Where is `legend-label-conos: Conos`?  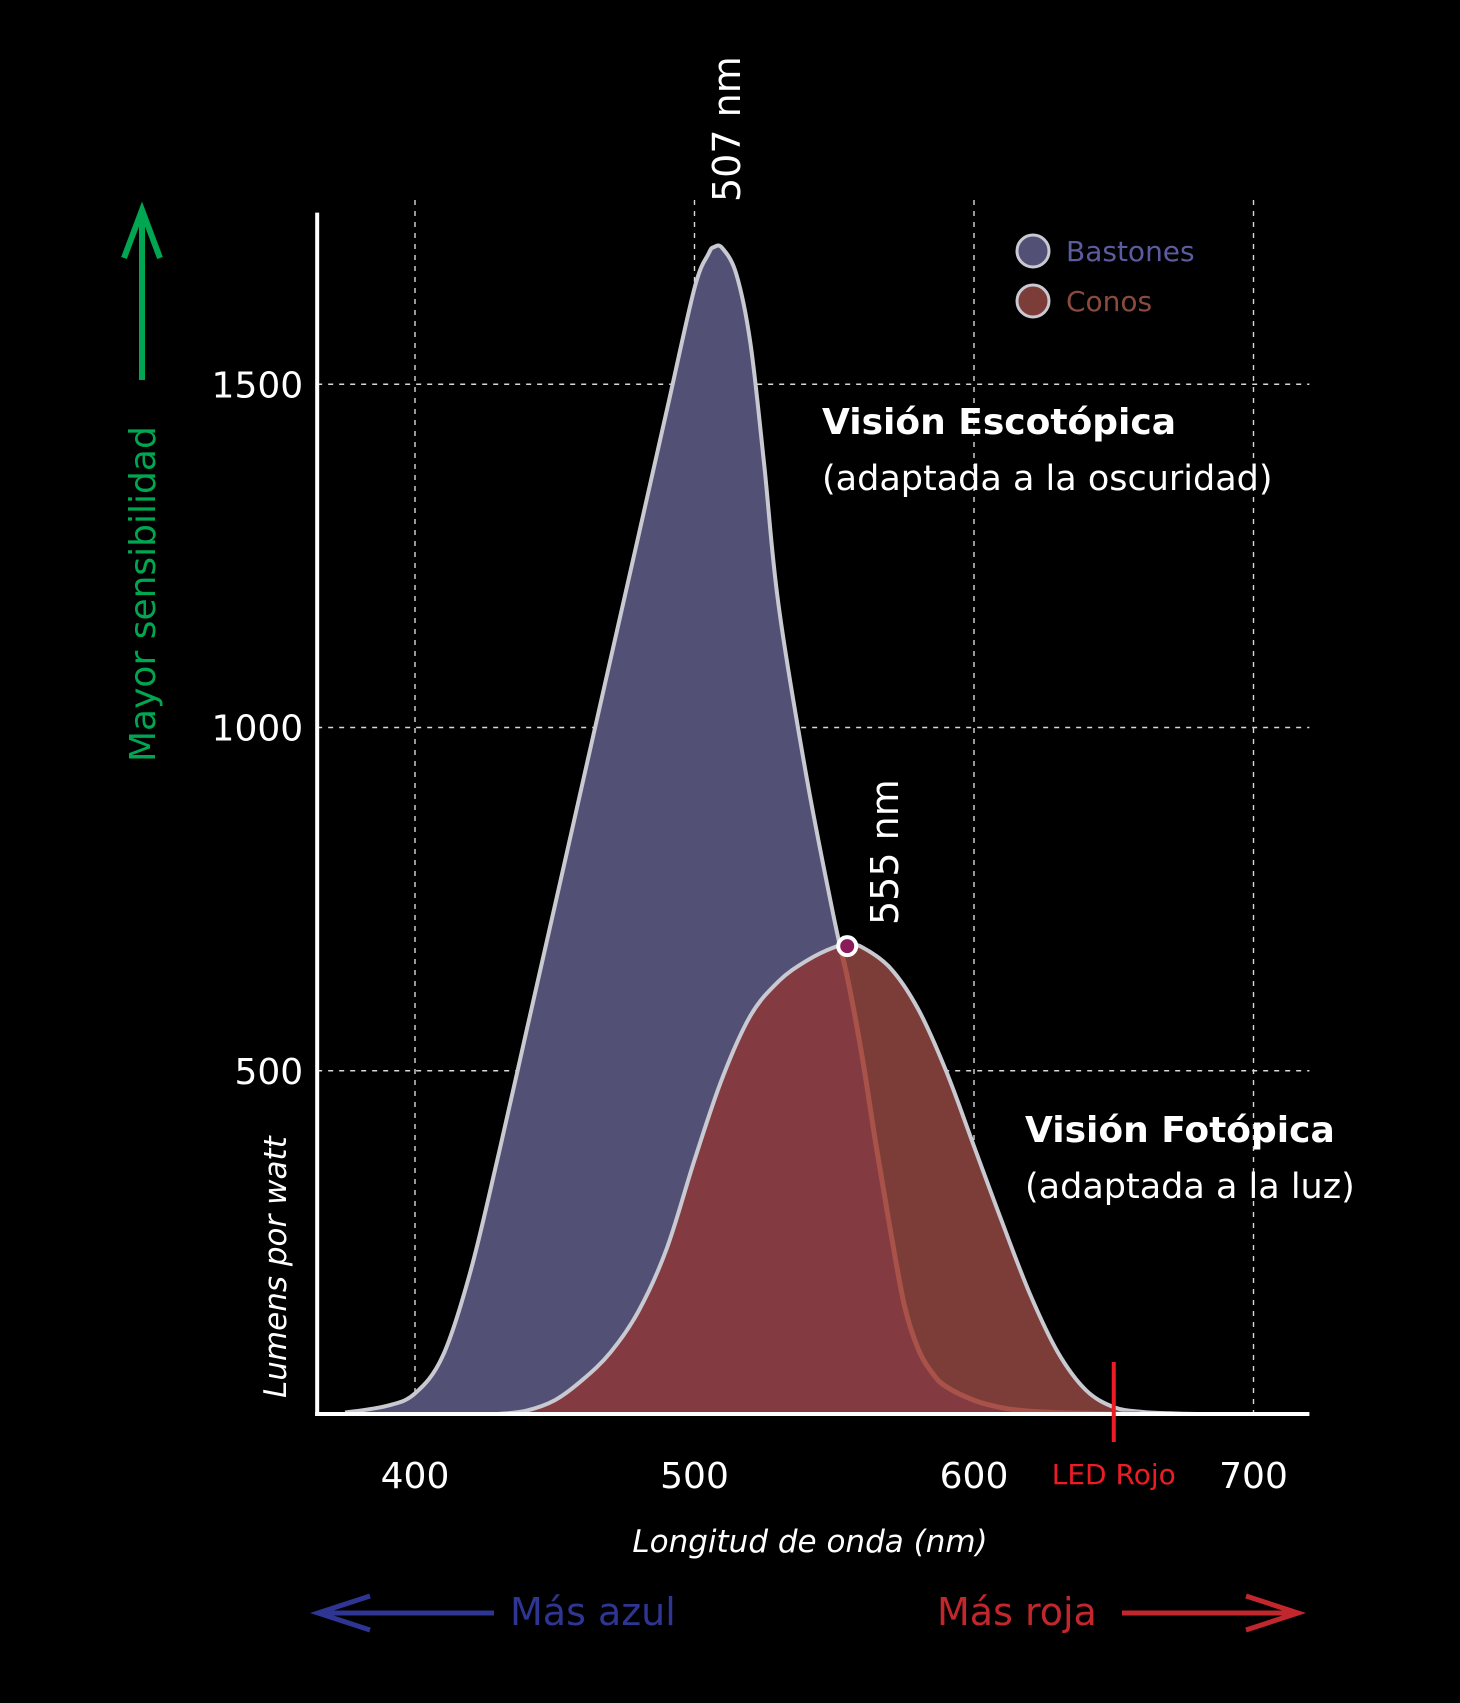
legend-label-conos: Conos is located at coordinates (1109, 301).